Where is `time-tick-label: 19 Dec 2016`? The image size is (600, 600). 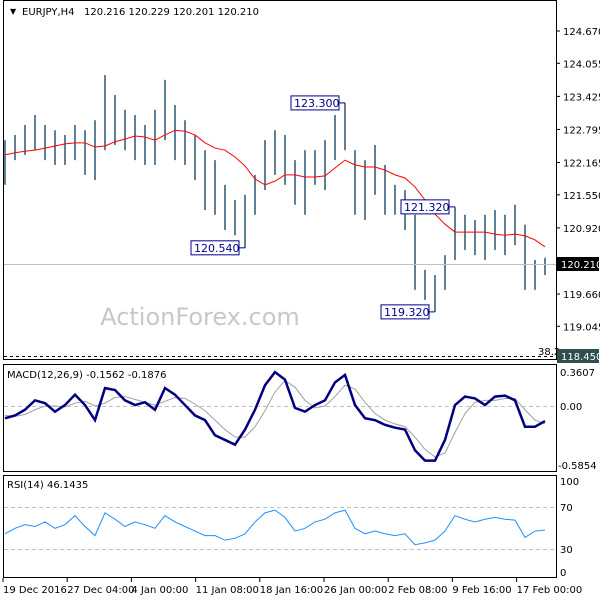 time-tick-label: 19 Dec 2016 is located at coordinates (35, 590).